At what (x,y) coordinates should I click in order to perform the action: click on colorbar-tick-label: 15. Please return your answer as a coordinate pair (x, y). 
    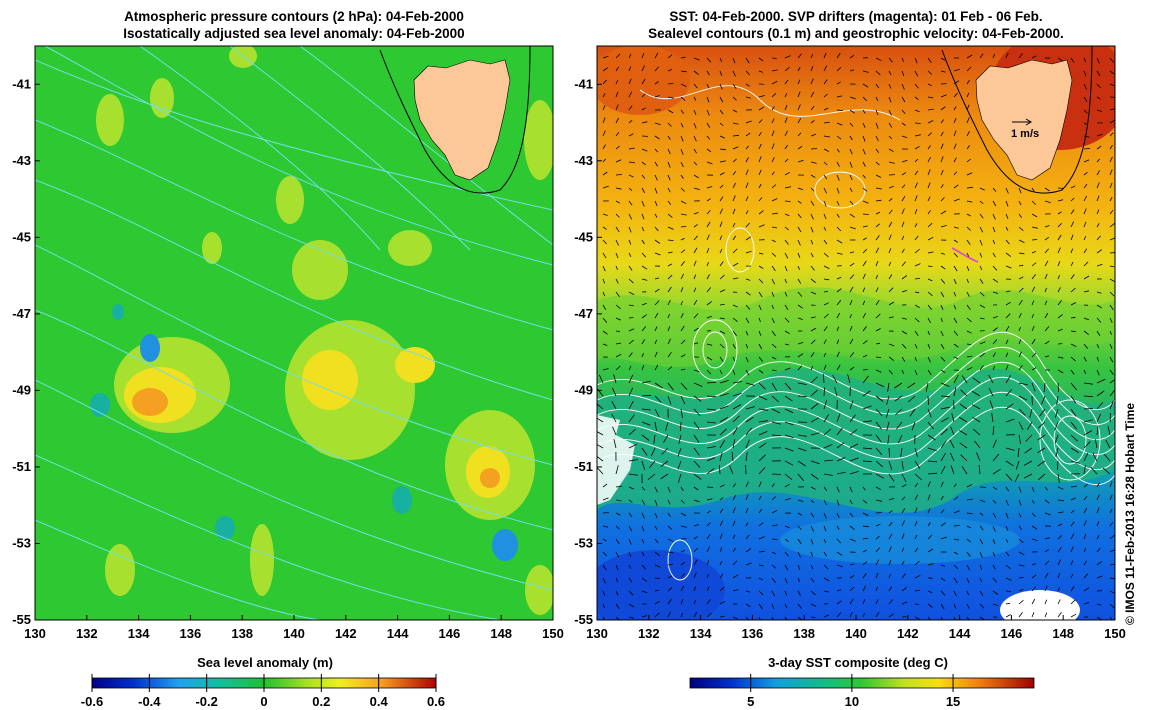
    Looking at the image, I should click on (953, 701).